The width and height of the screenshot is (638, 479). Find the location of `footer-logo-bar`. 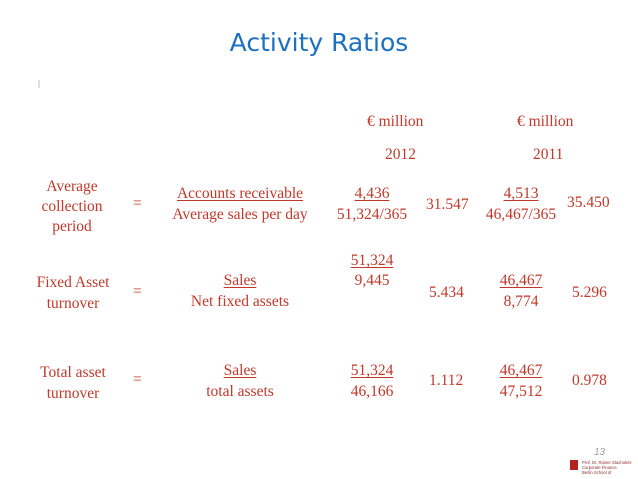

footer-logo-bar is located at coordinates (574, 465).